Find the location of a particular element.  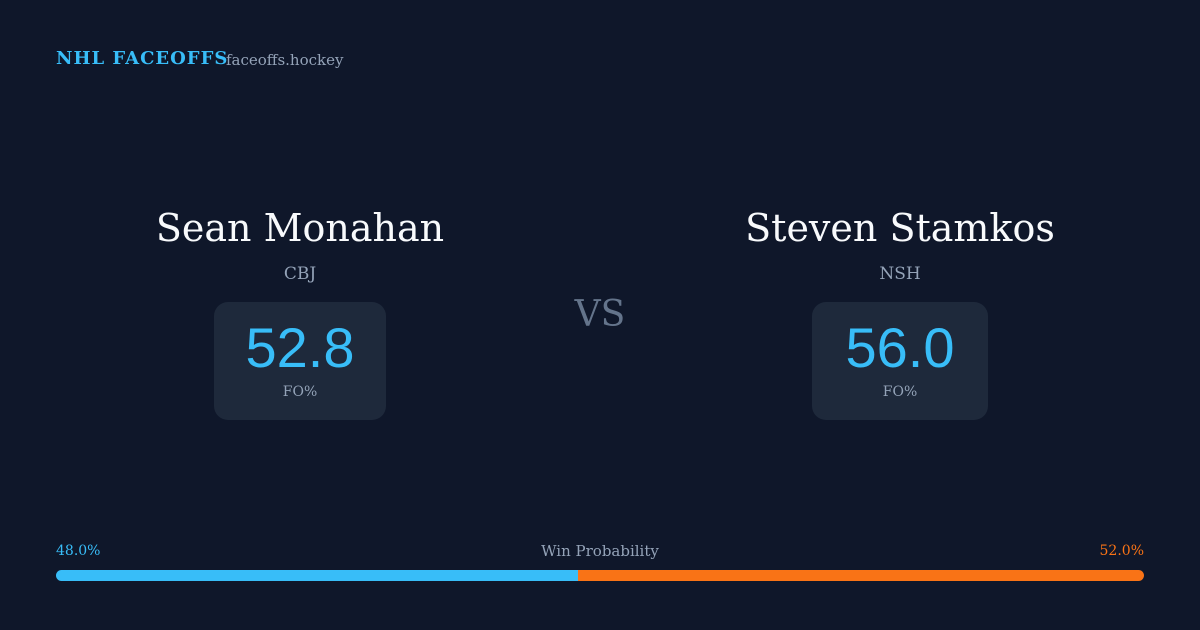

player-team: CBJ is located at coordinates (300, 274).